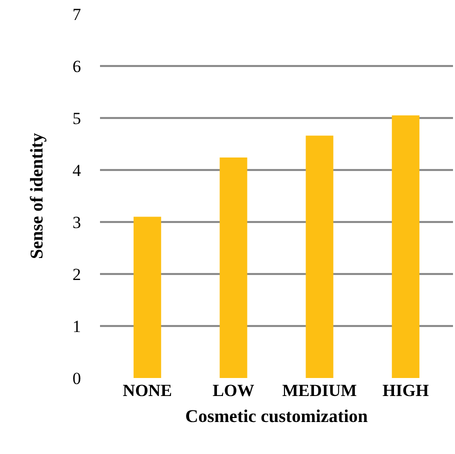 The width and height of the screenshot is (455, 454). Describe the element at coordinates (319, 390) in the screenshot. I see `x-tick-label: MEDIUM` at that location.